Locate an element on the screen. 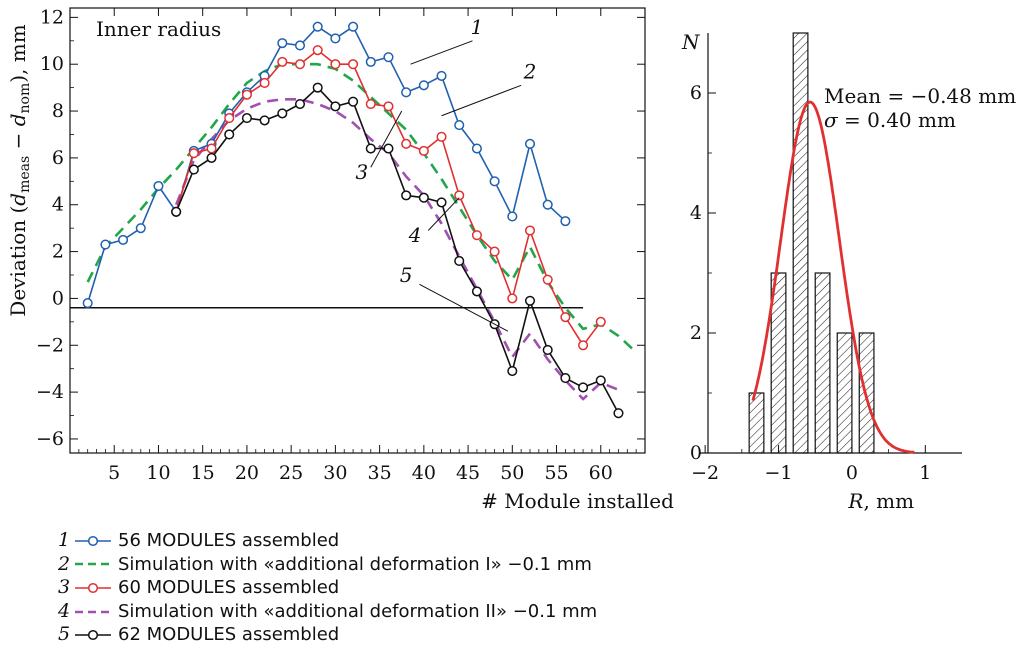 This screenshot has width=1026, height=660. x-tick-label: 40 is located at coordinates (424, 473).